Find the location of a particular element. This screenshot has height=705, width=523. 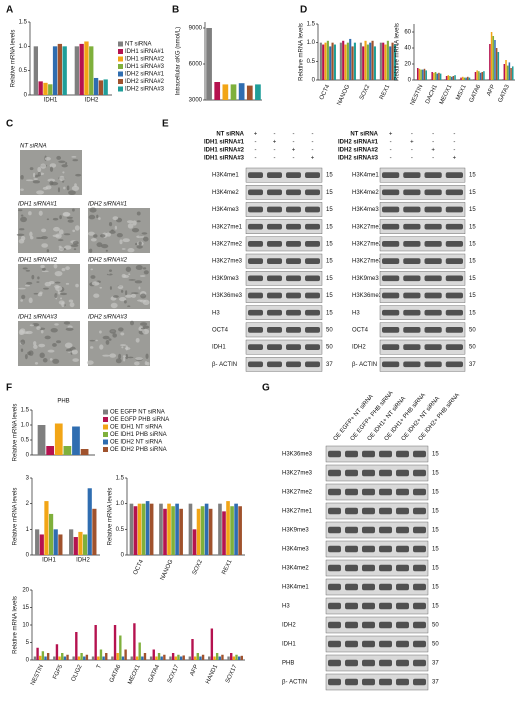

y-axis-label: Relative mRNA levels is located at coordinates (398, 52).